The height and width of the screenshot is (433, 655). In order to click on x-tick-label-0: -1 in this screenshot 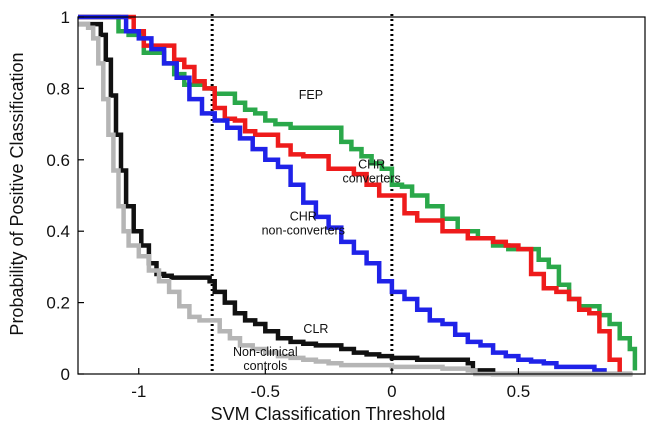, I will do `click(138, 391)`.